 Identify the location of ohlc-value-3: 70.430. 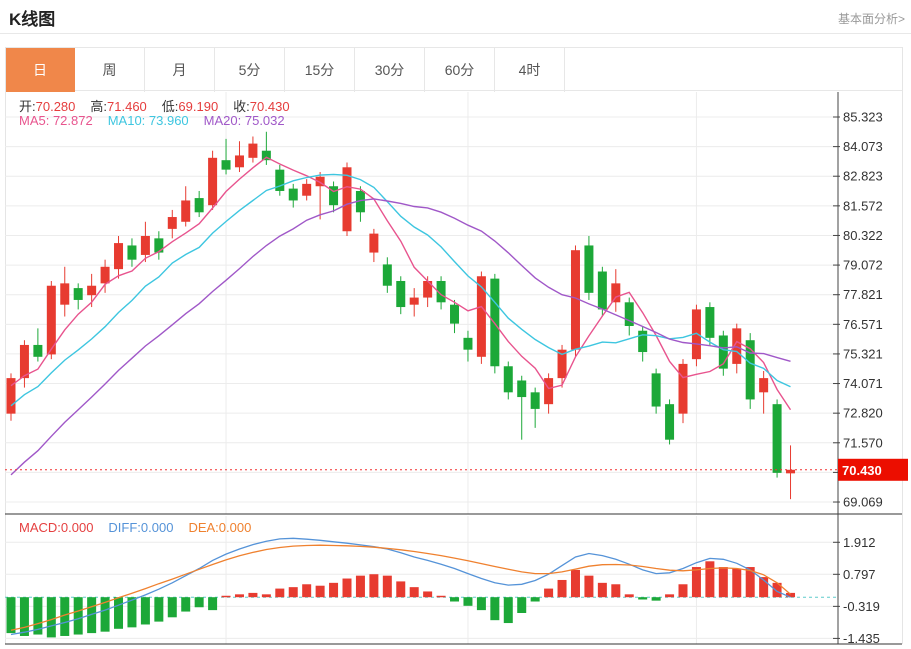
(269, 106).